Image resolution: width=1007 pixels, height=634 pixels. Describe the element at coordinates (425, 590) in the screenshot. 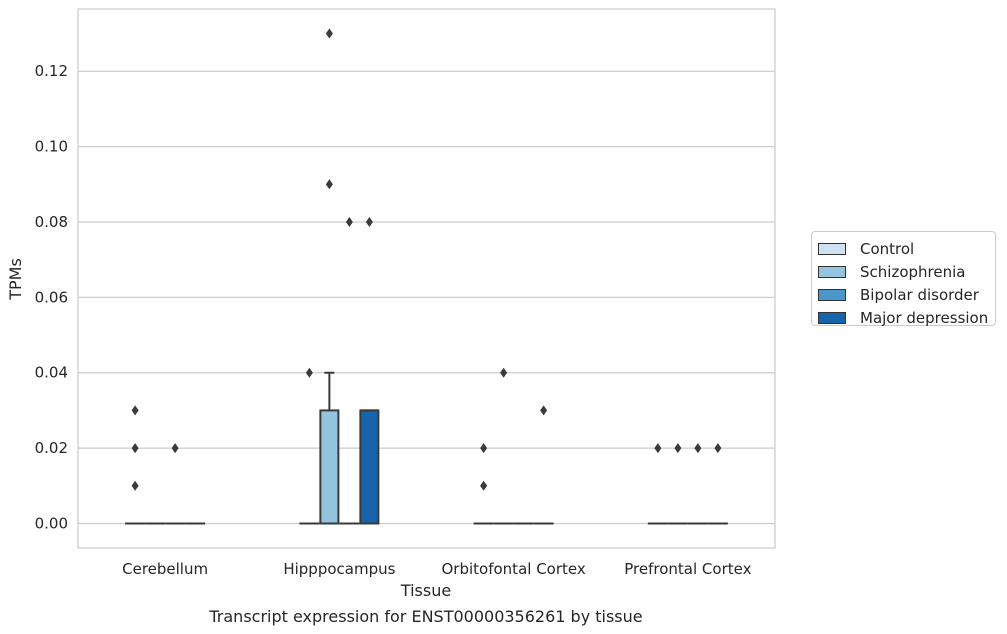

I see `x-axis-label: Tissue` at that location.